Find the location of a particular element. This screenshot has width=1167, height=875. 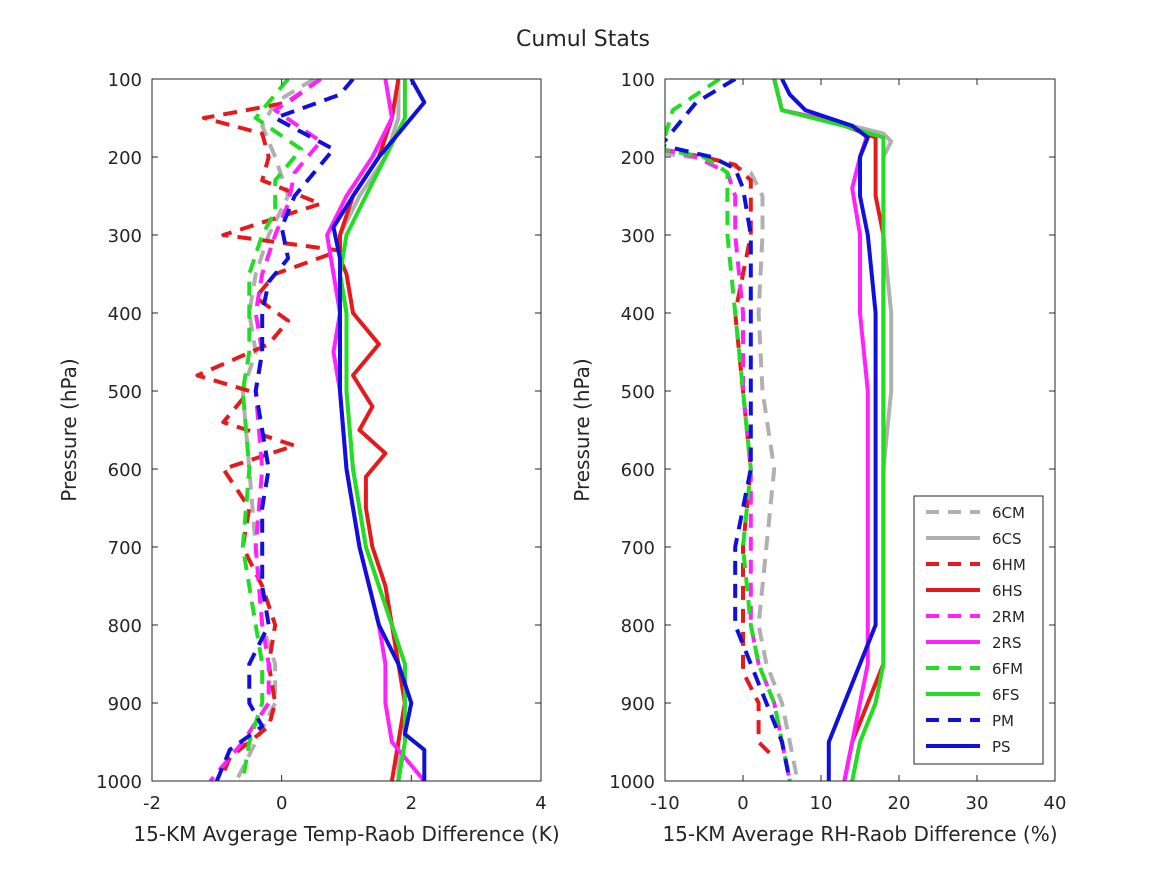

legend-label-6hm: 6HM is located at coordinates (1009, 565).